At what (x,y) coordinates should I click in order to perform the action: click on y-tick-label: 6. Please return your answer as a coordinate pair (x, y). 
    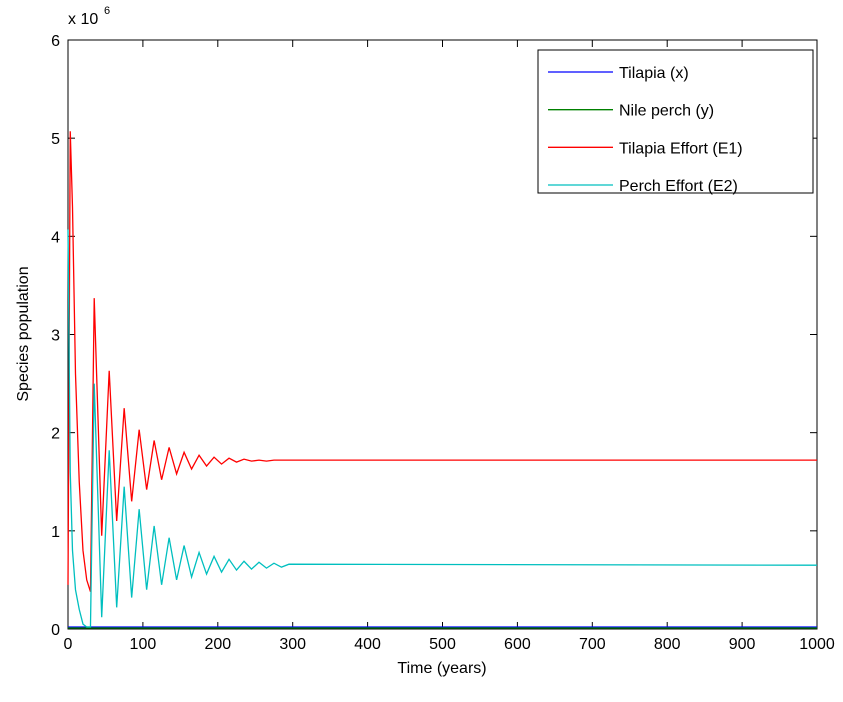
    Looking at the image, I should click on (55, 41).